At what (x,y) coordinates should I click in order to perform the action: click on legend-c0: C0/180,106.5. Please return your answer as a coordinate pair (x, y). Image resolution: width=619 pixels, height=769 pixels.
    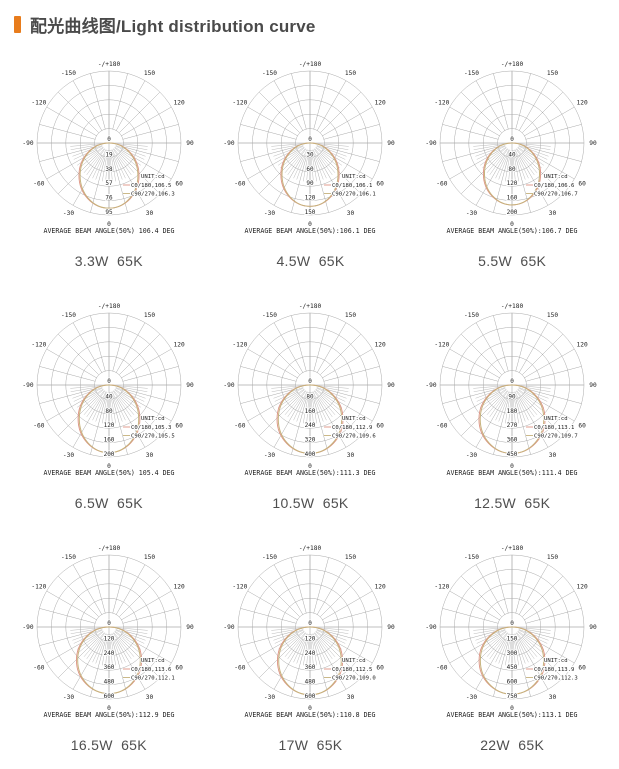
    Looking at the image, I should click on (151, 186).